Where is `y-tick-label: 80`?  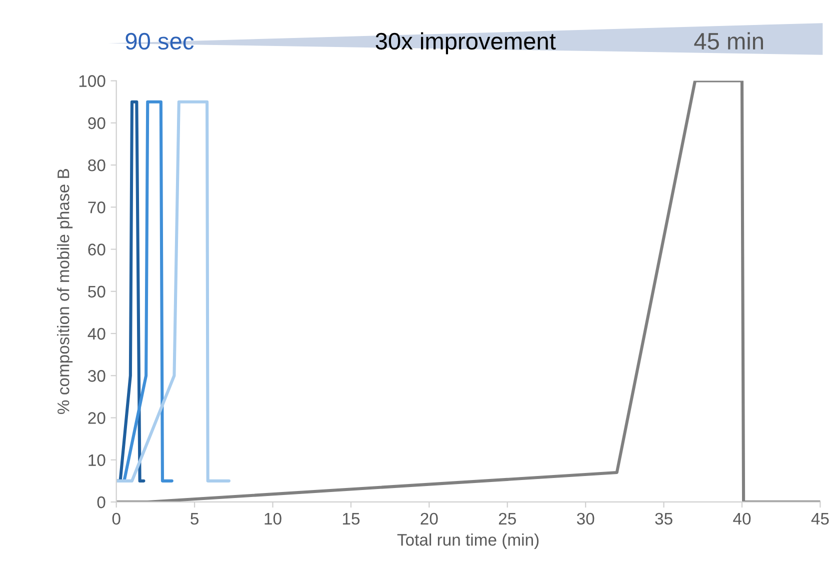
y-tick-label: 80 is located at coordinates (97, 165).